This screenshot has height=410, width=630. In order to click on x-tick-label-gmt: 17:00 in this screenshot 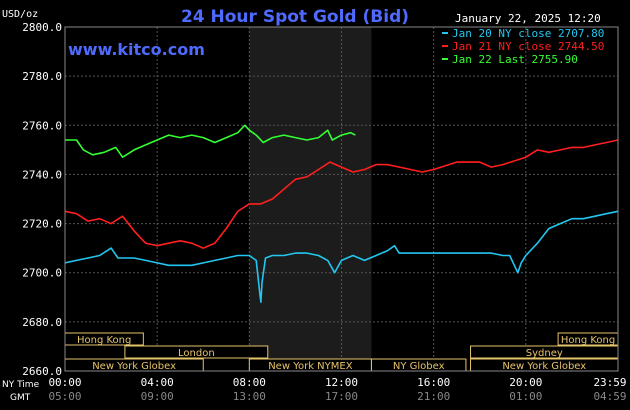, I will do `click(341, 396)`.